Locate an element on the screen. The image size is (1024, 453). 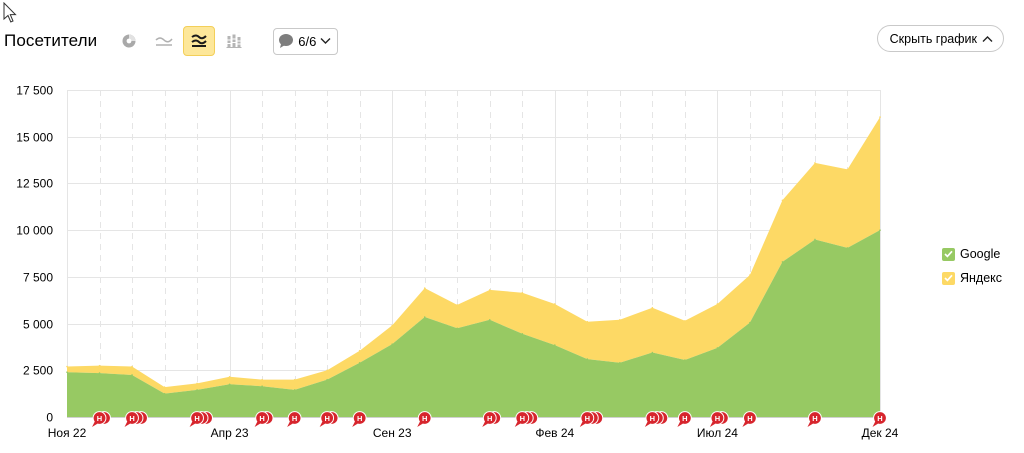
hide-chart-label: Скрыть график is located at coordinates (933, 38).